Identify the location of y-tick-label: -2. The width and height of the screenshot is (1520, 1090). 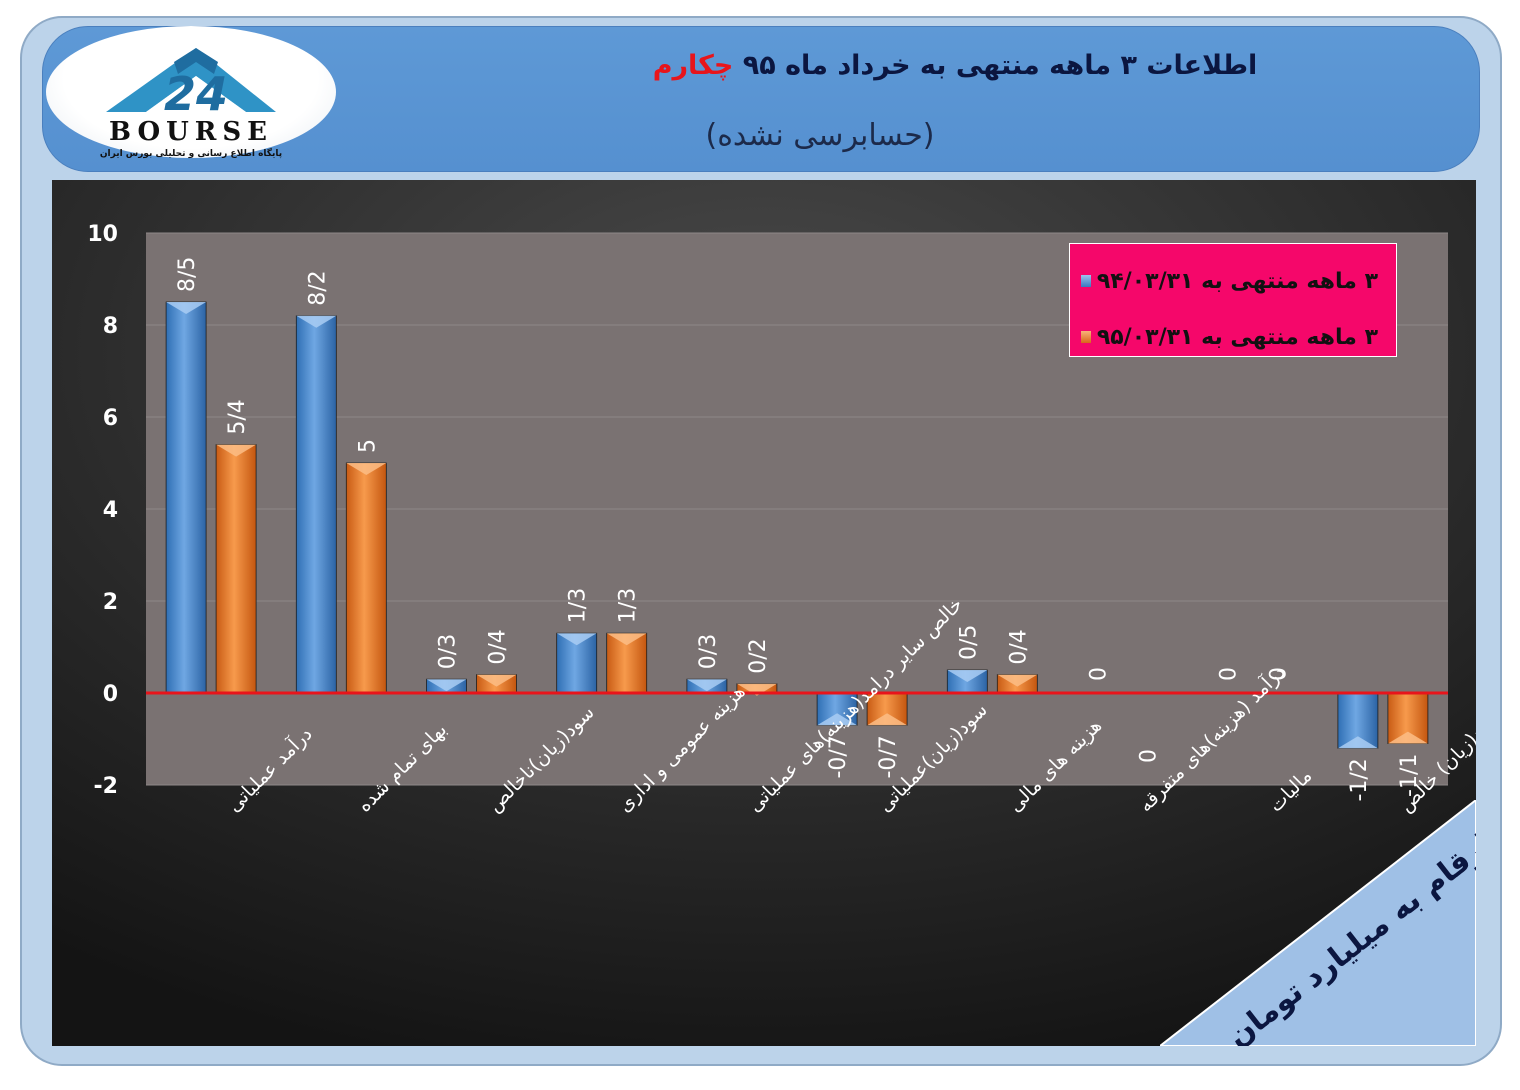
(106, 786).